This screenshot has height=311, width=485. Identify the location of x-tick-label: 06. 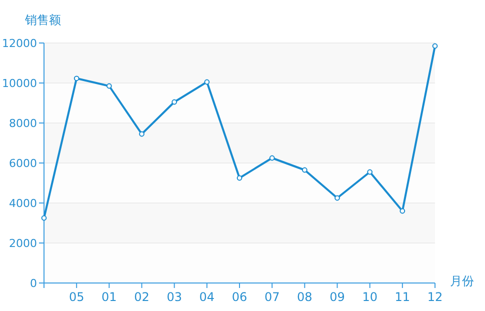
(240, 297).